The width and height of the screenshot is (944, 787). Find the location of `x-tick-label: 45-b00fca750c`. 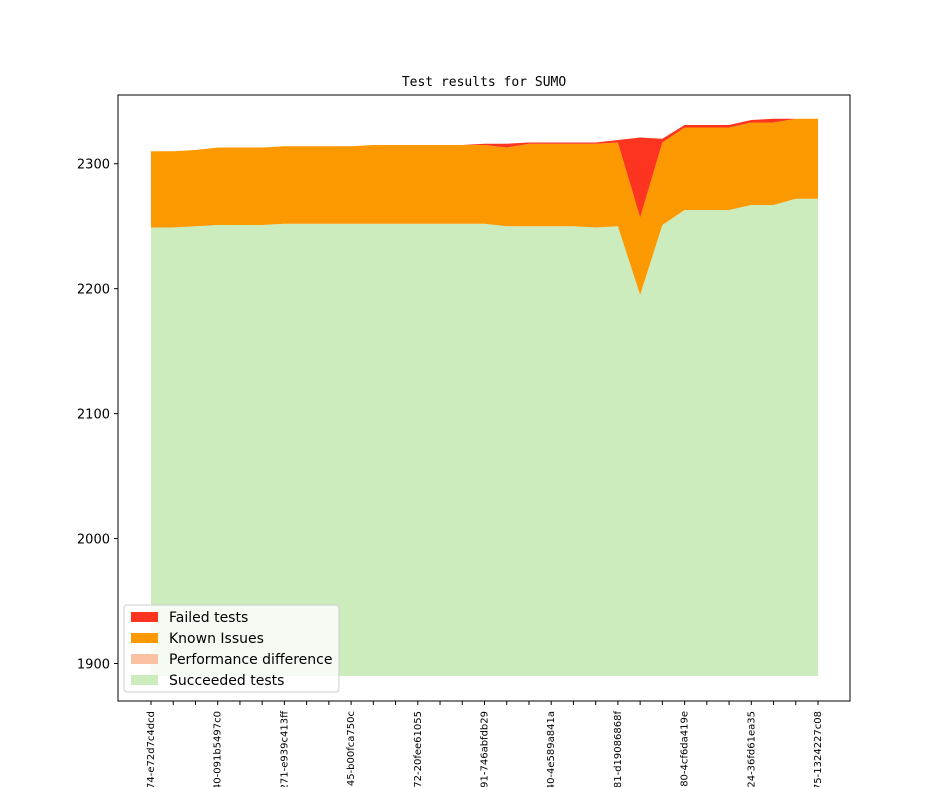

x-tick-label: 45-b00fca750c is located at coordinates (351, 748).